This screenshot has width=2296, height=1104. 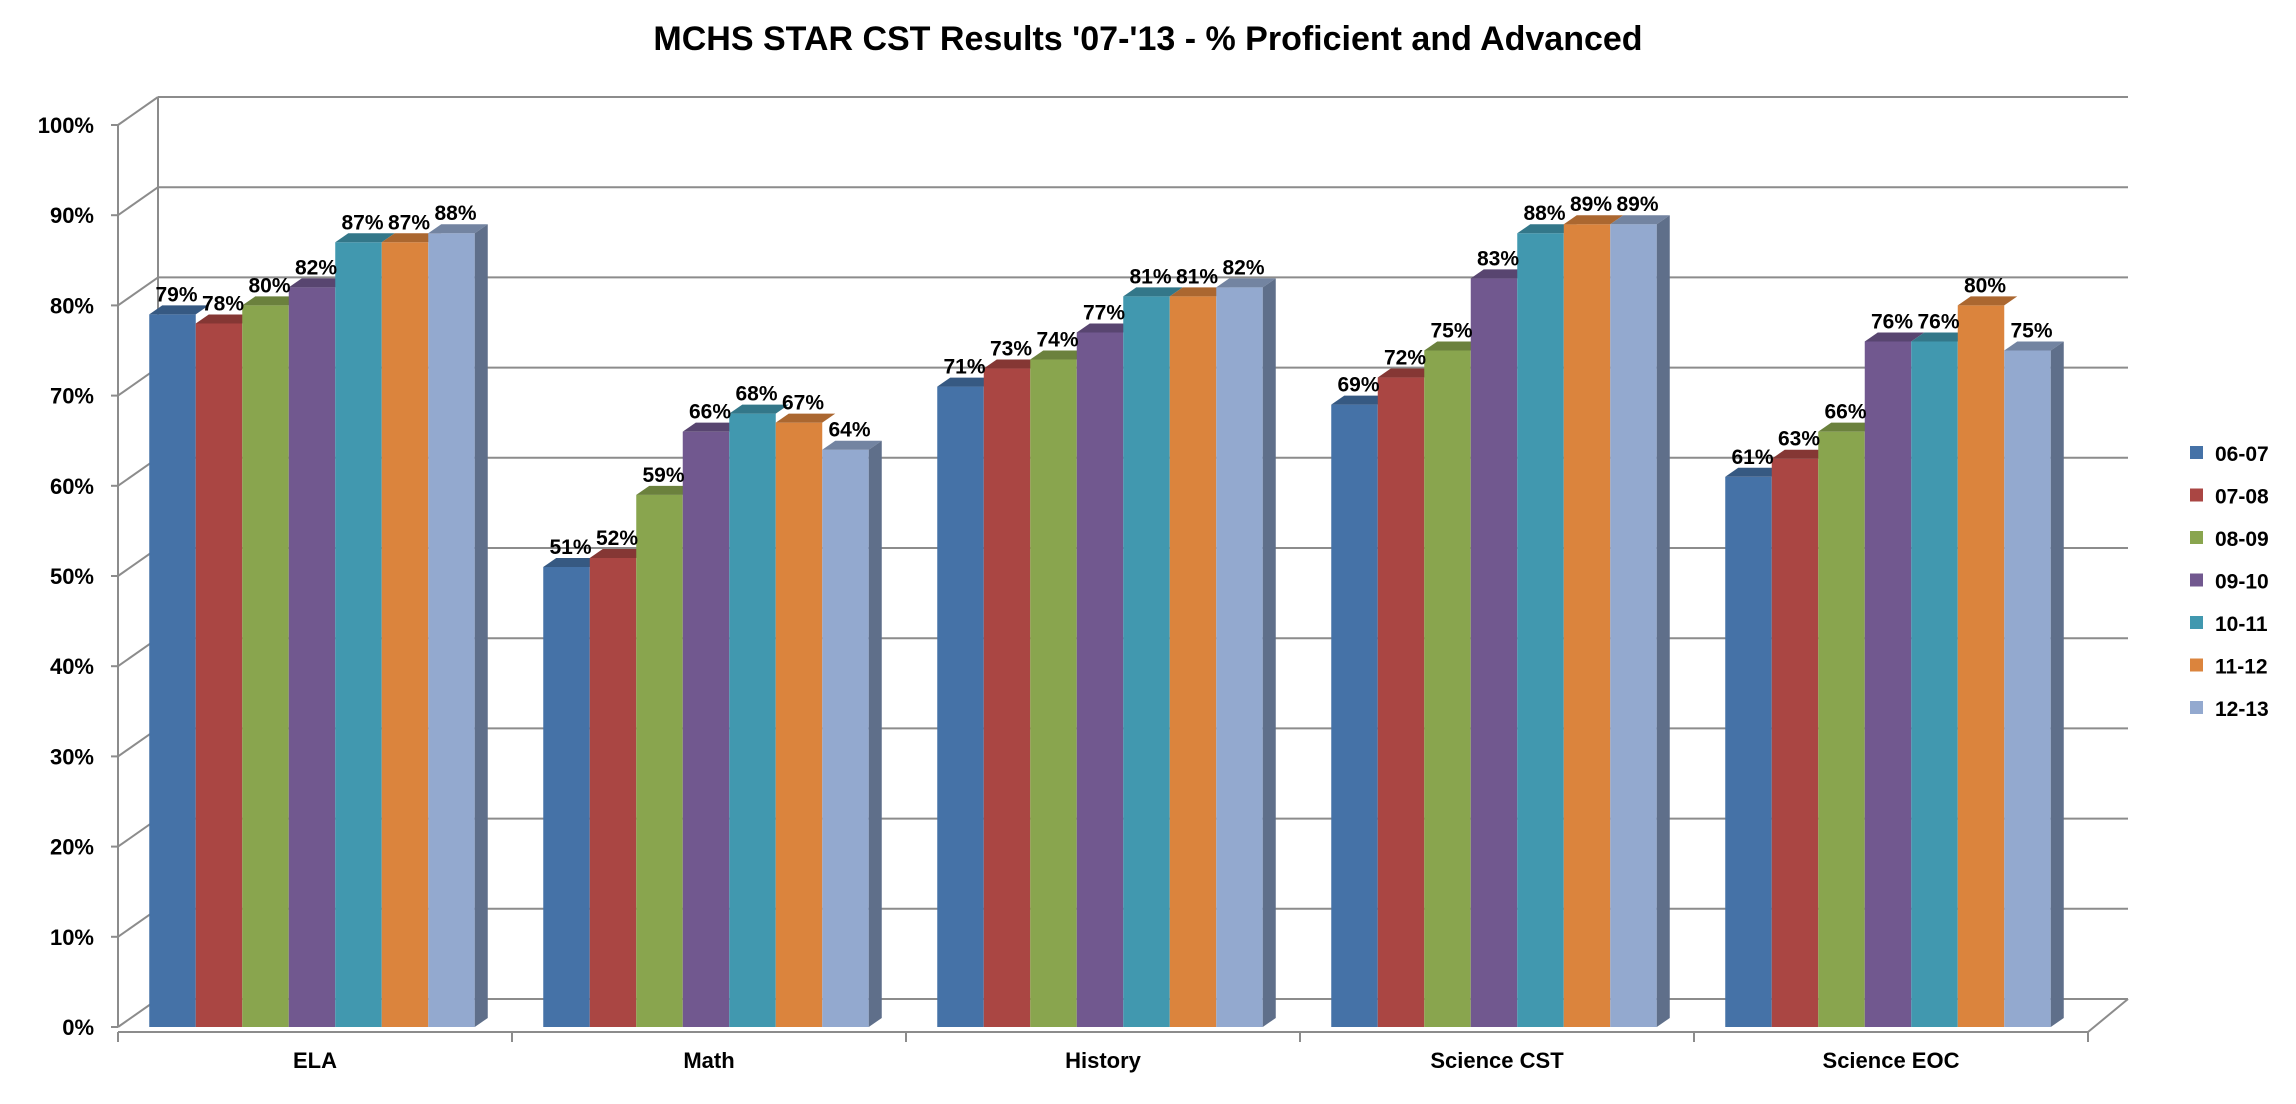 I want to click on data-label: 83%, so click(x=1498, y=258).